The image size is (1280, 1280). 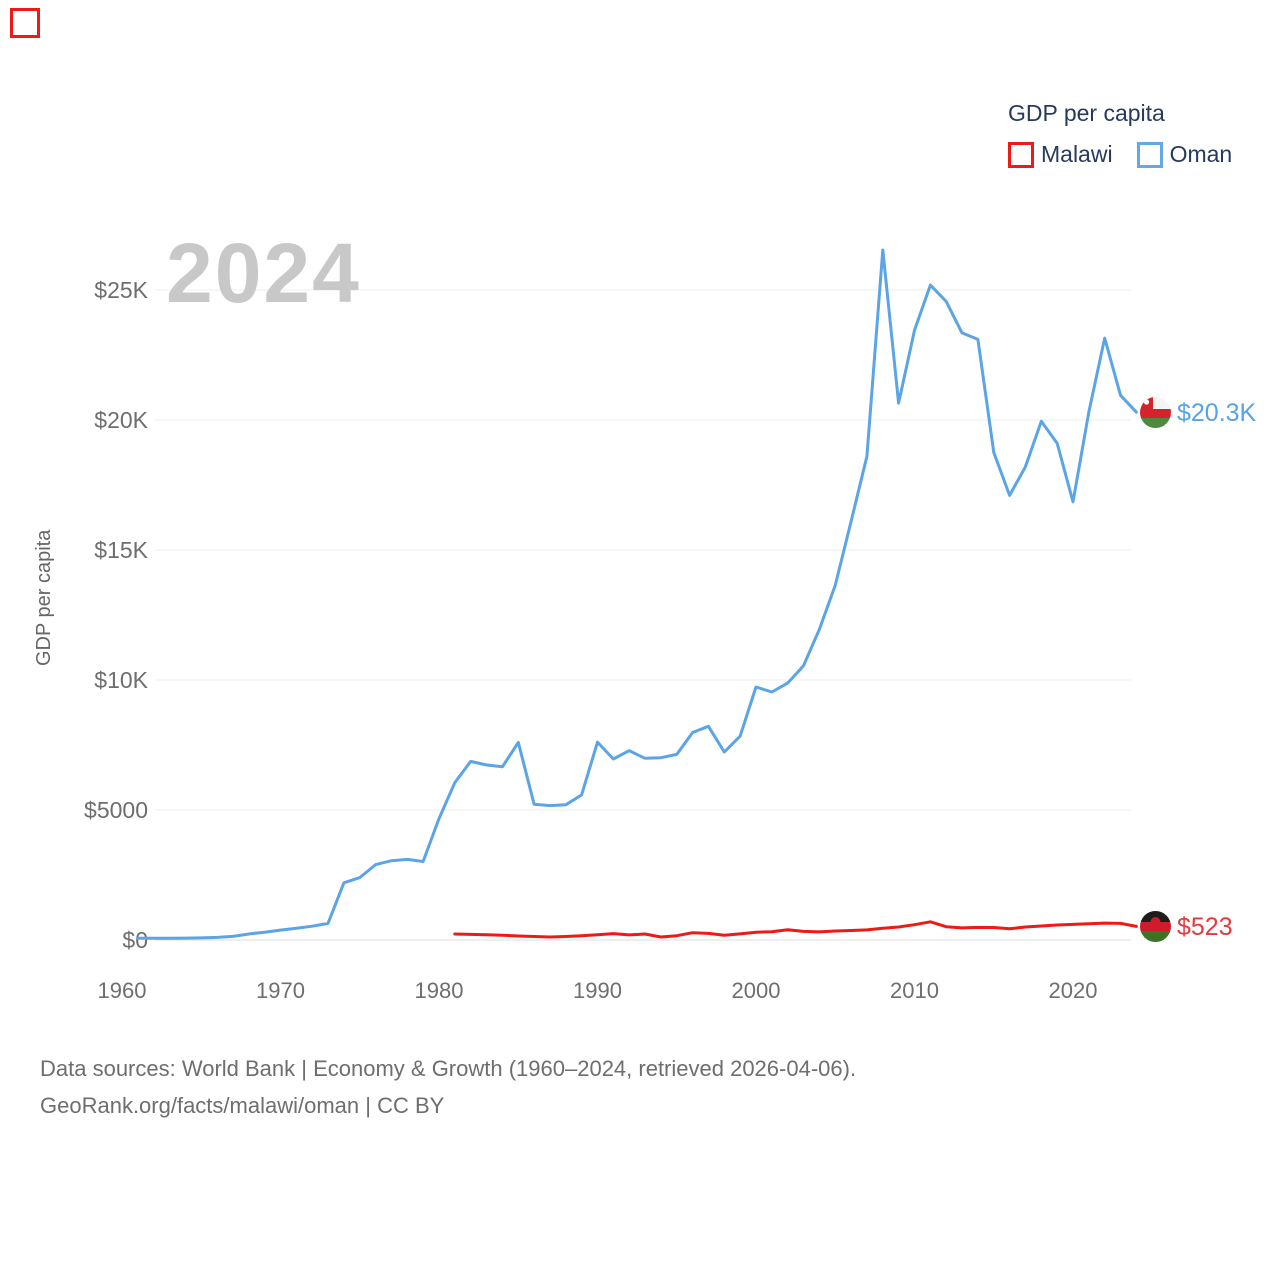 What do you see at coordinates (1155, 926) in the screenshot?
I see `malawi-flag-icon` at bounding box center [1155, 926].